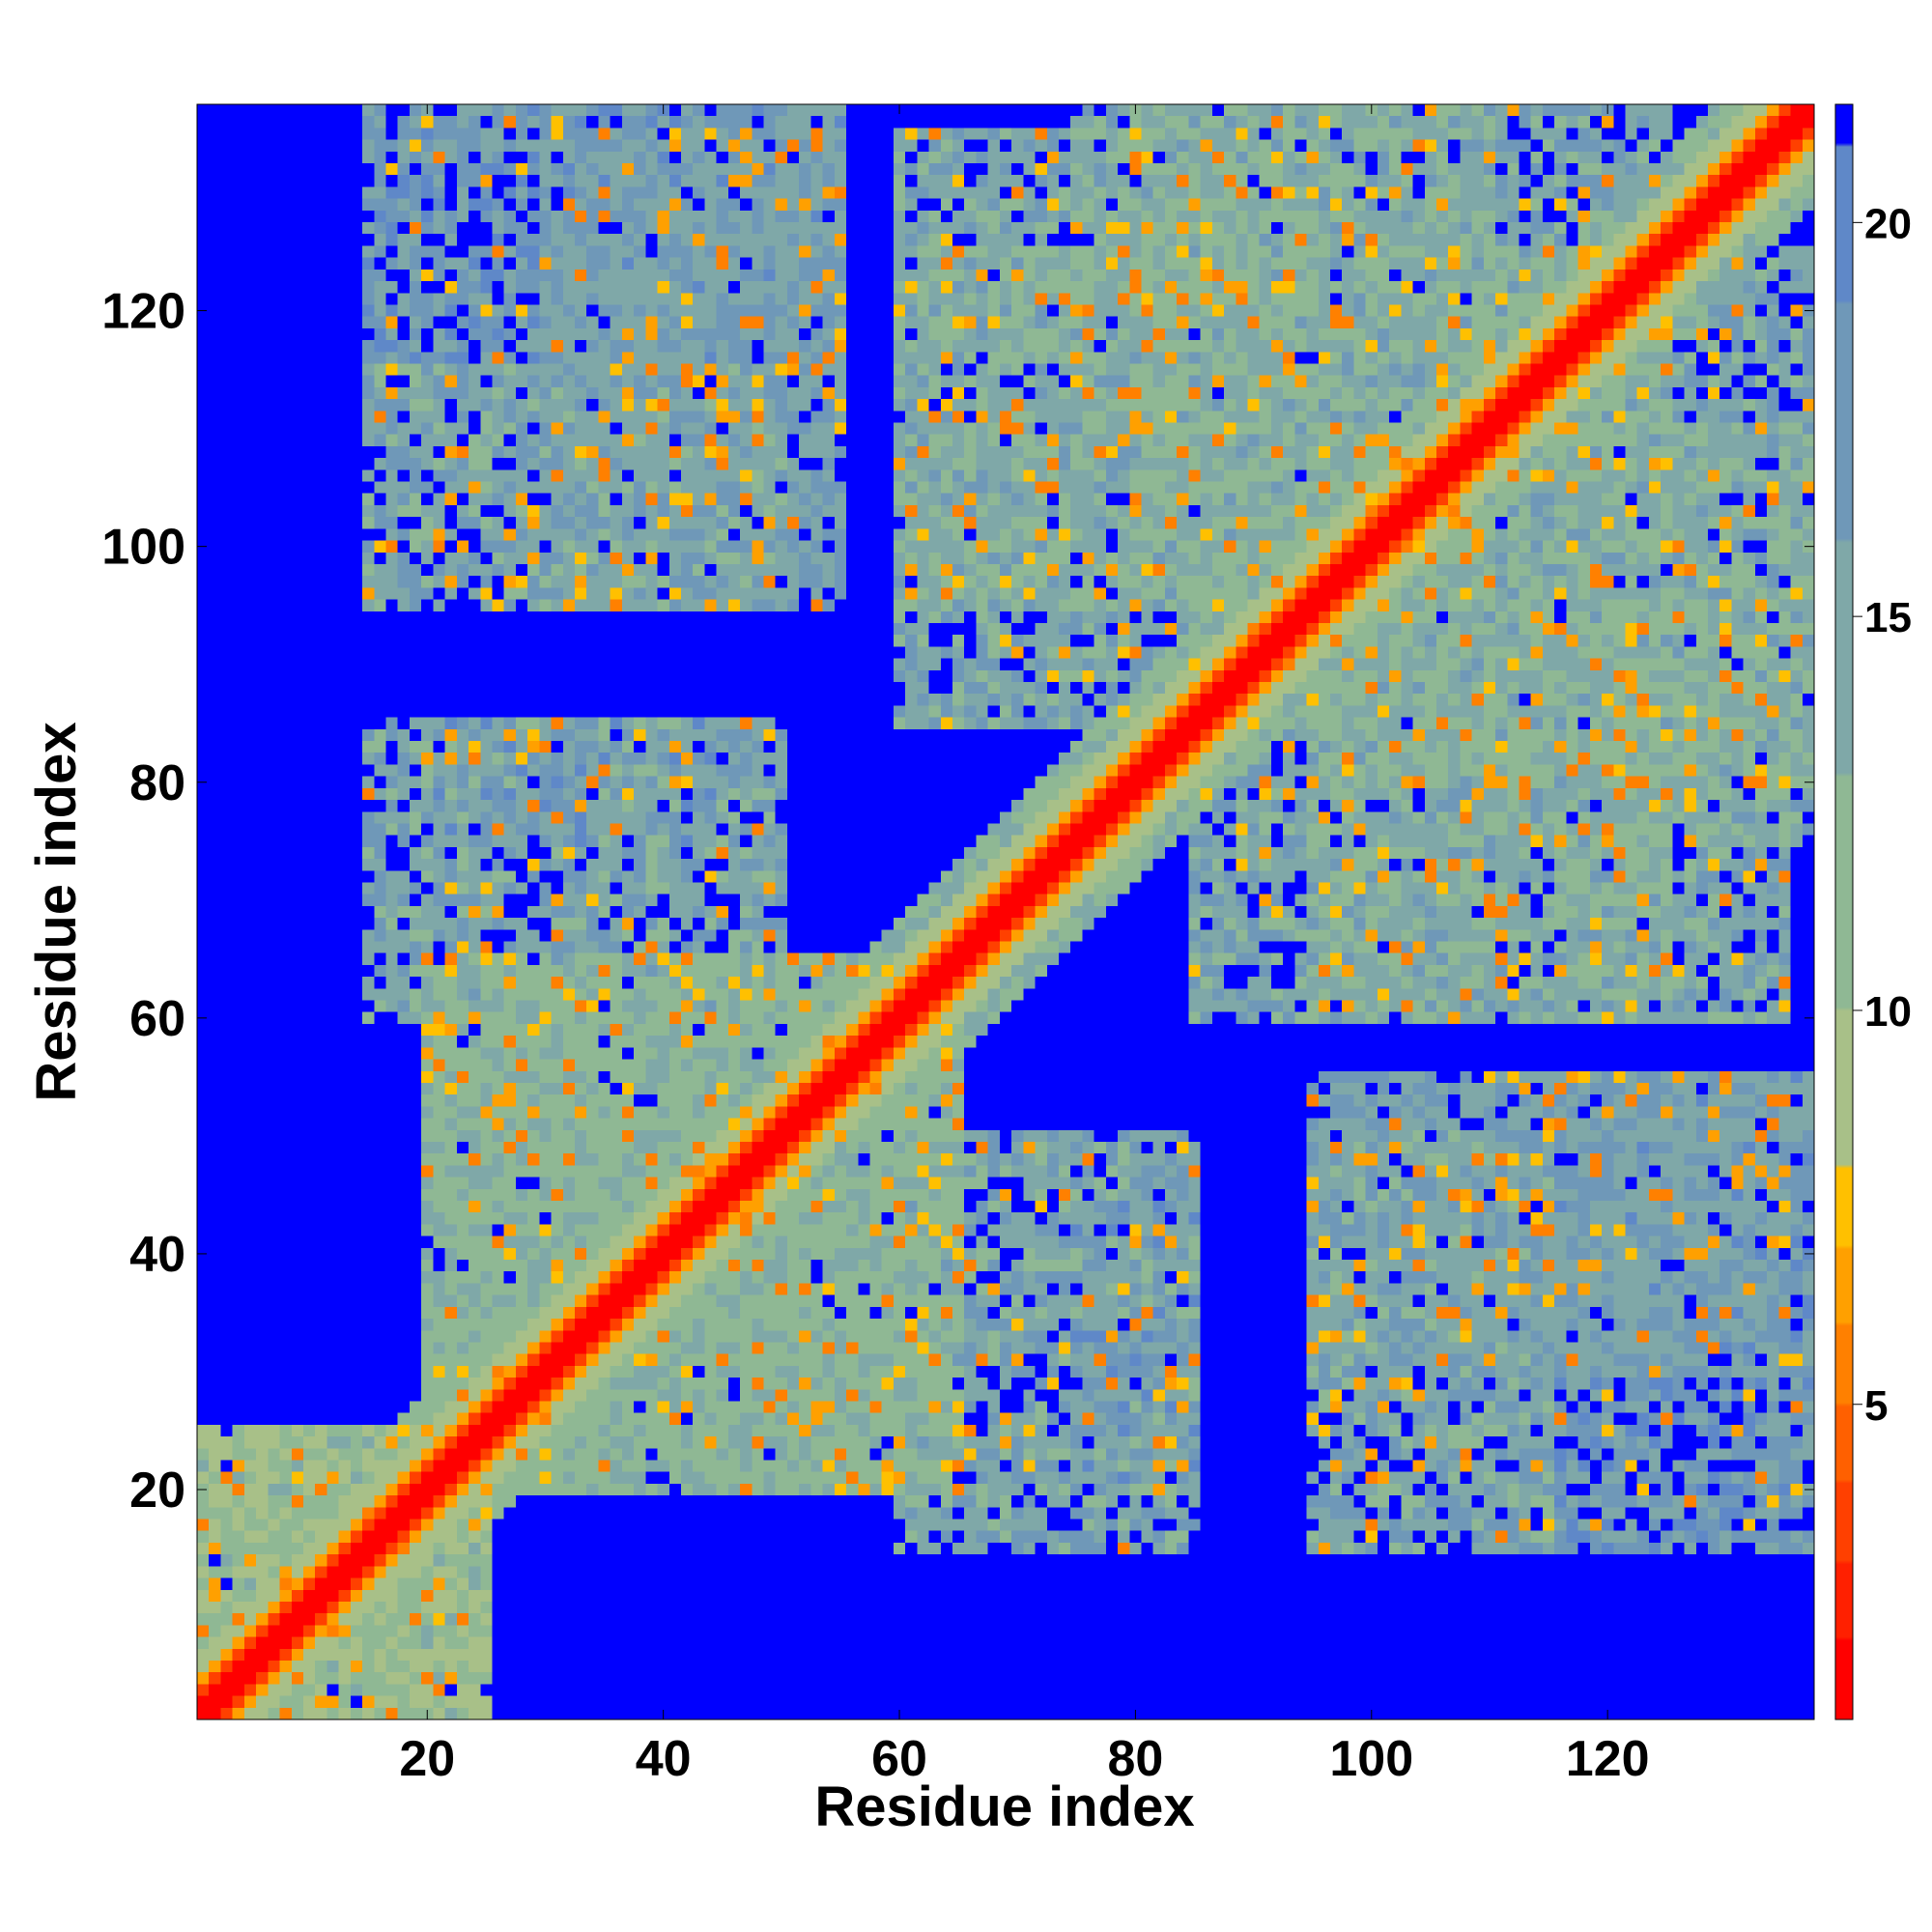 The image size is (1932, 1932). I want to click on x-tick-label: 100, so click(1371, 1759).